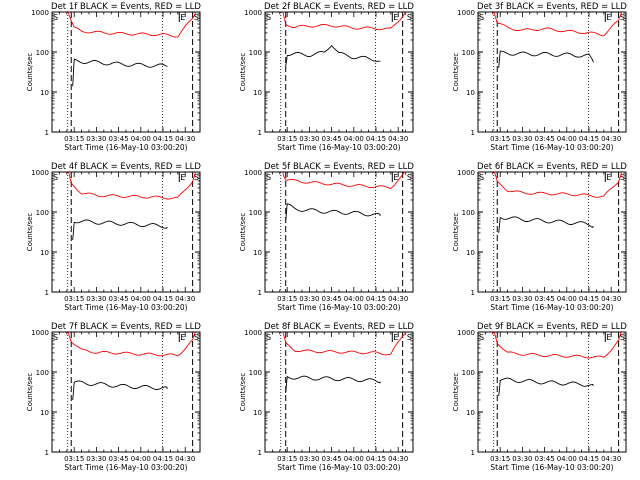 Image resolution: width=640 pixels, height=480 pixels. I want to click on panel-title: Det 6f BLACK = Events, RED = LLD, so click(552, 167).